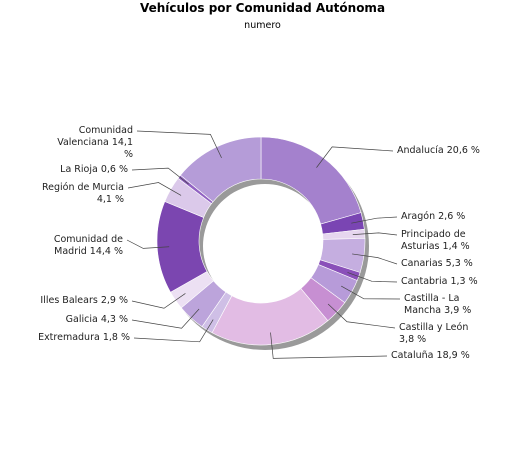 Image resolution: width=525 pixels, height=450 pixels. I want to click on slice-category: Castilla - La Mancha, so click(432, 304).